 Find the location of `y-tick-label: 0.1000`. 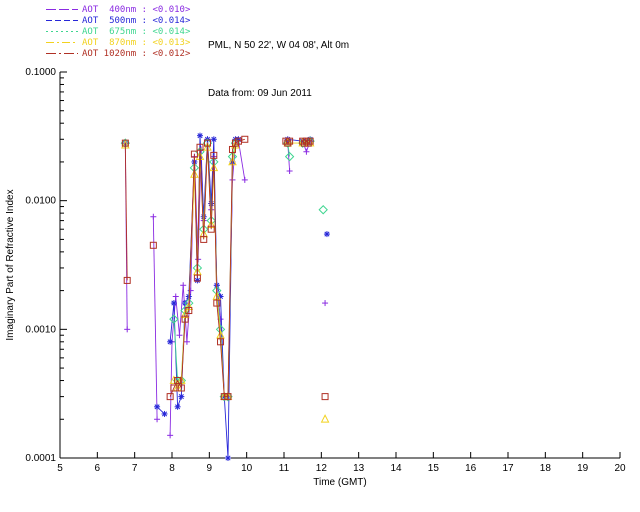

y-tick-label: 0.1000 is located at coordinates (40, 72).